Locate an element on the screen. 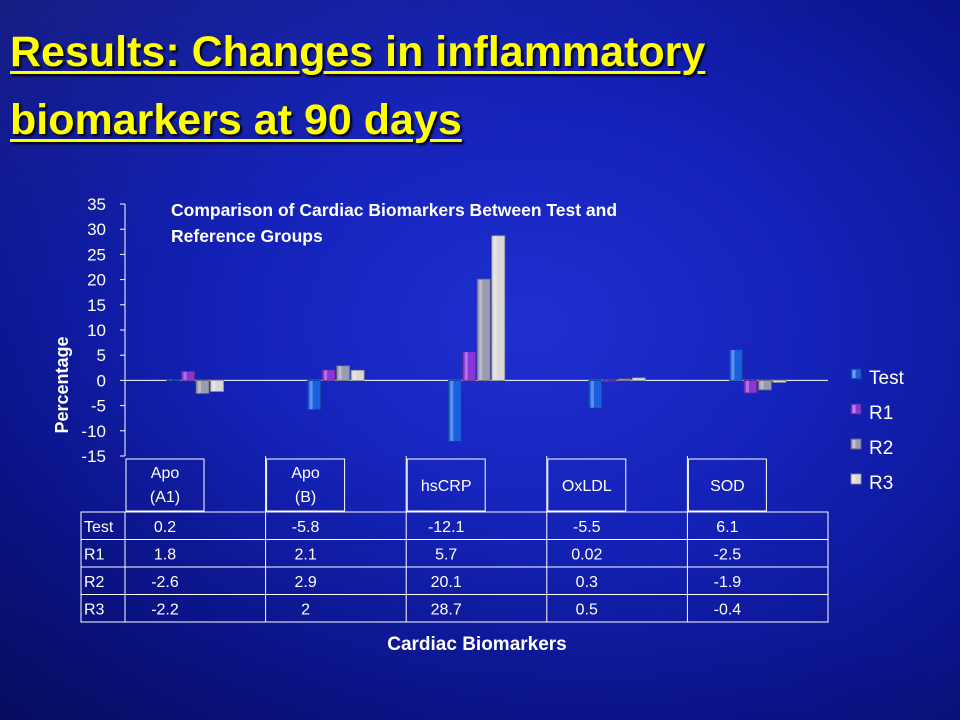 The image size is (960, 720). x-category-label: SOD is located at coordinates (727, 486).